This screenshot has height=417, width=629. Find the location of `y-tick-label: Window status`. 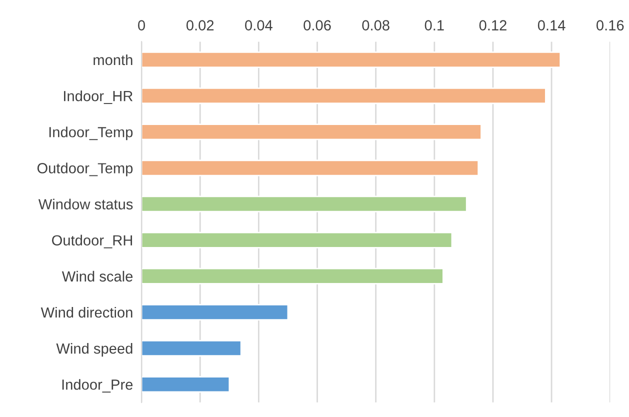

y-tick-label: Window status is located at coordinates (85, 204).